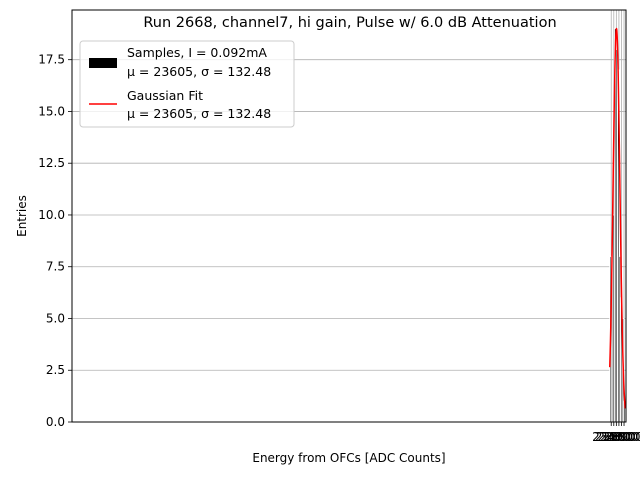 This screenshot has width=640, height=480. What do you see at coordinates (165, 95) in the screenshot?
I see `legend-label-fit: Gaussian Fit` at bounding box center [165, 95].